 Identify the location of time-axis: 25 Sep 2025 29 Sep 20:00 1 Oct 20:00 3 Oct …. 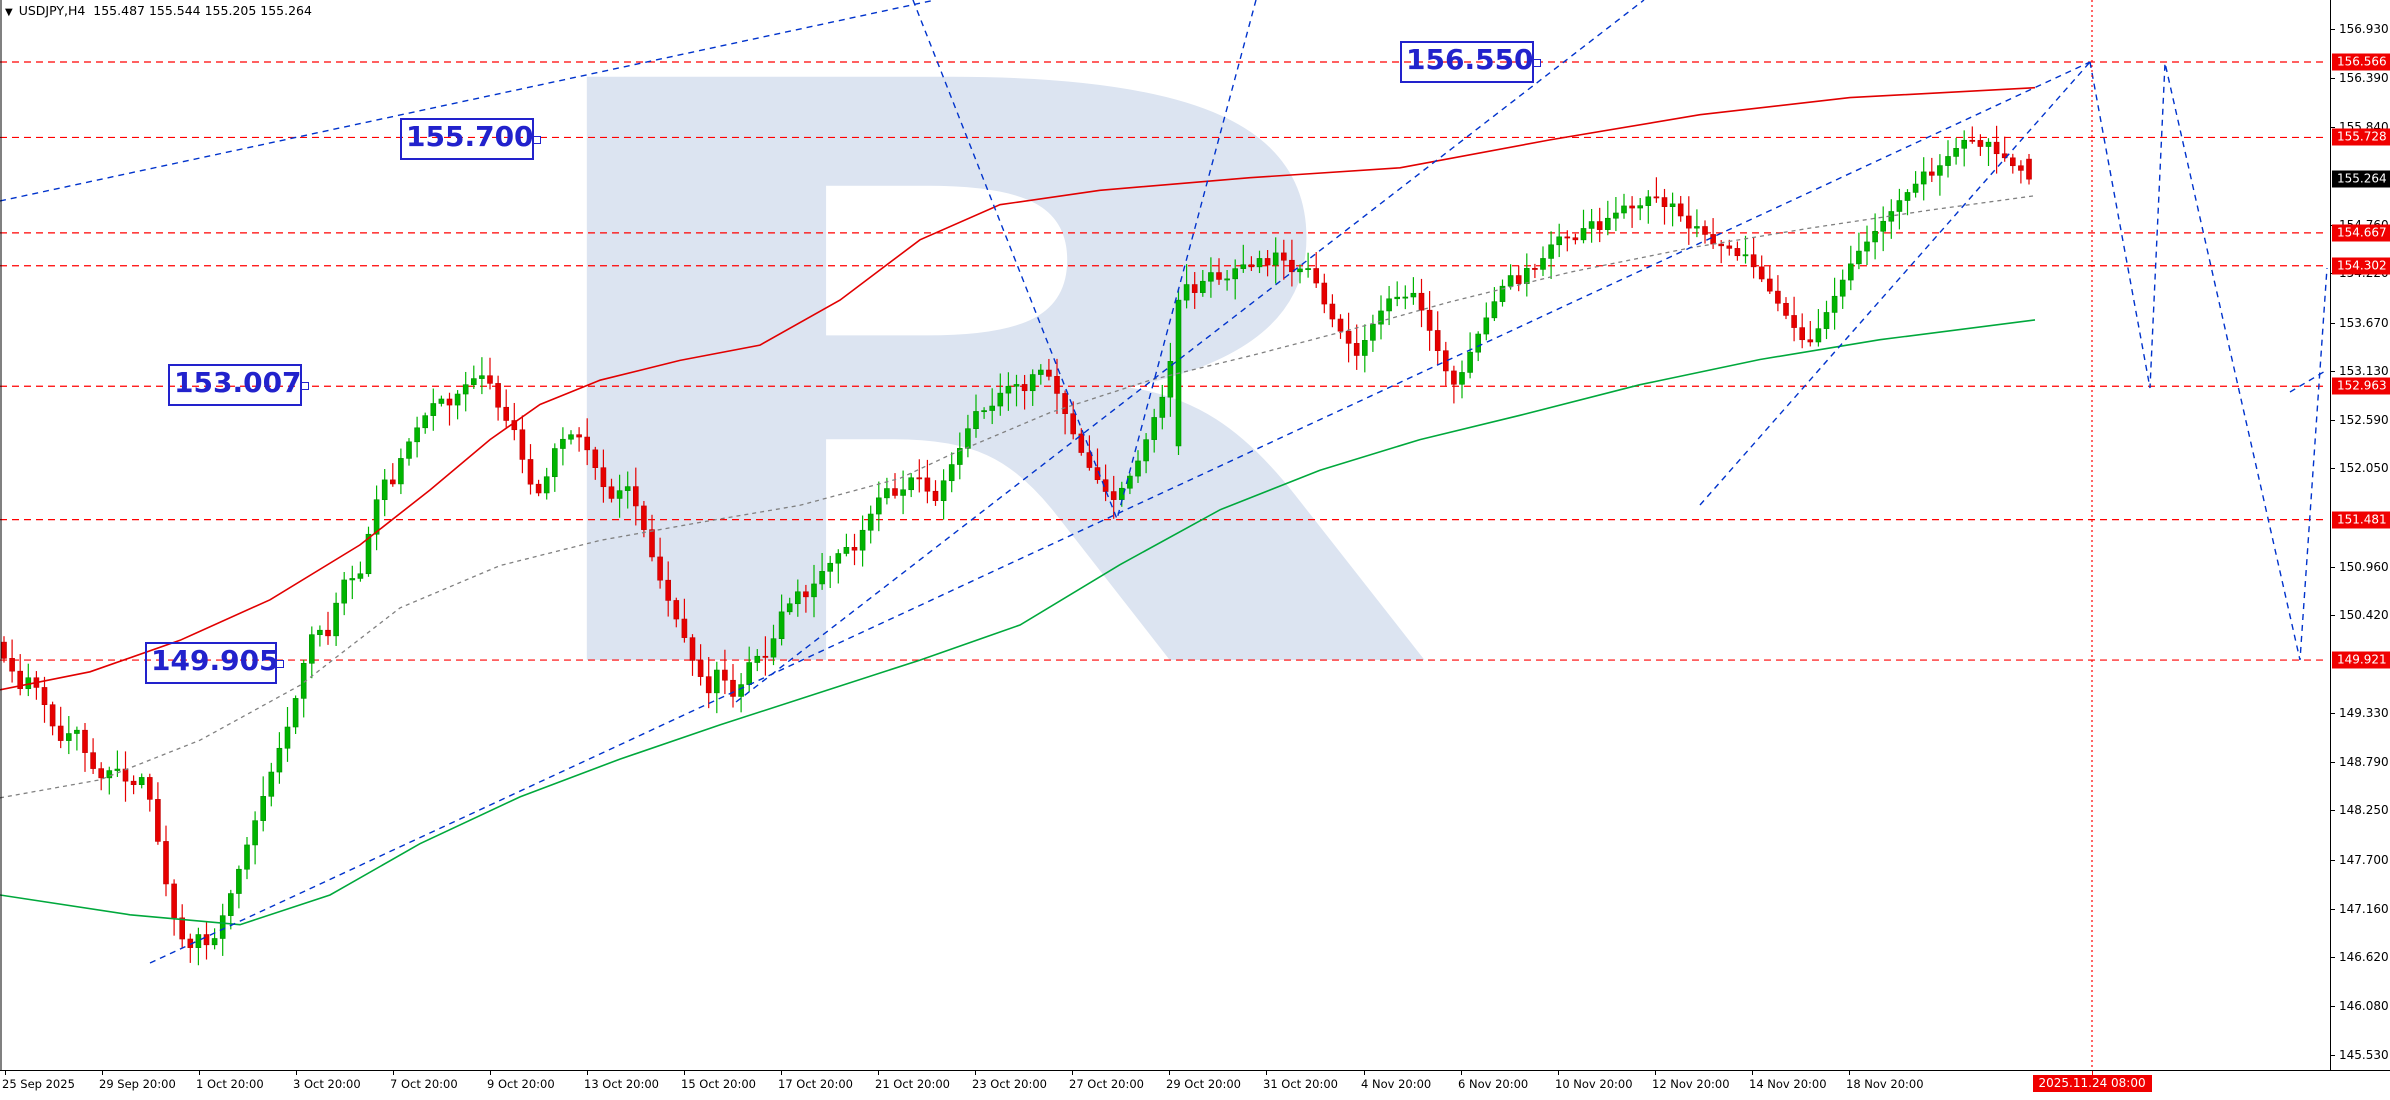
(1195, 1085).